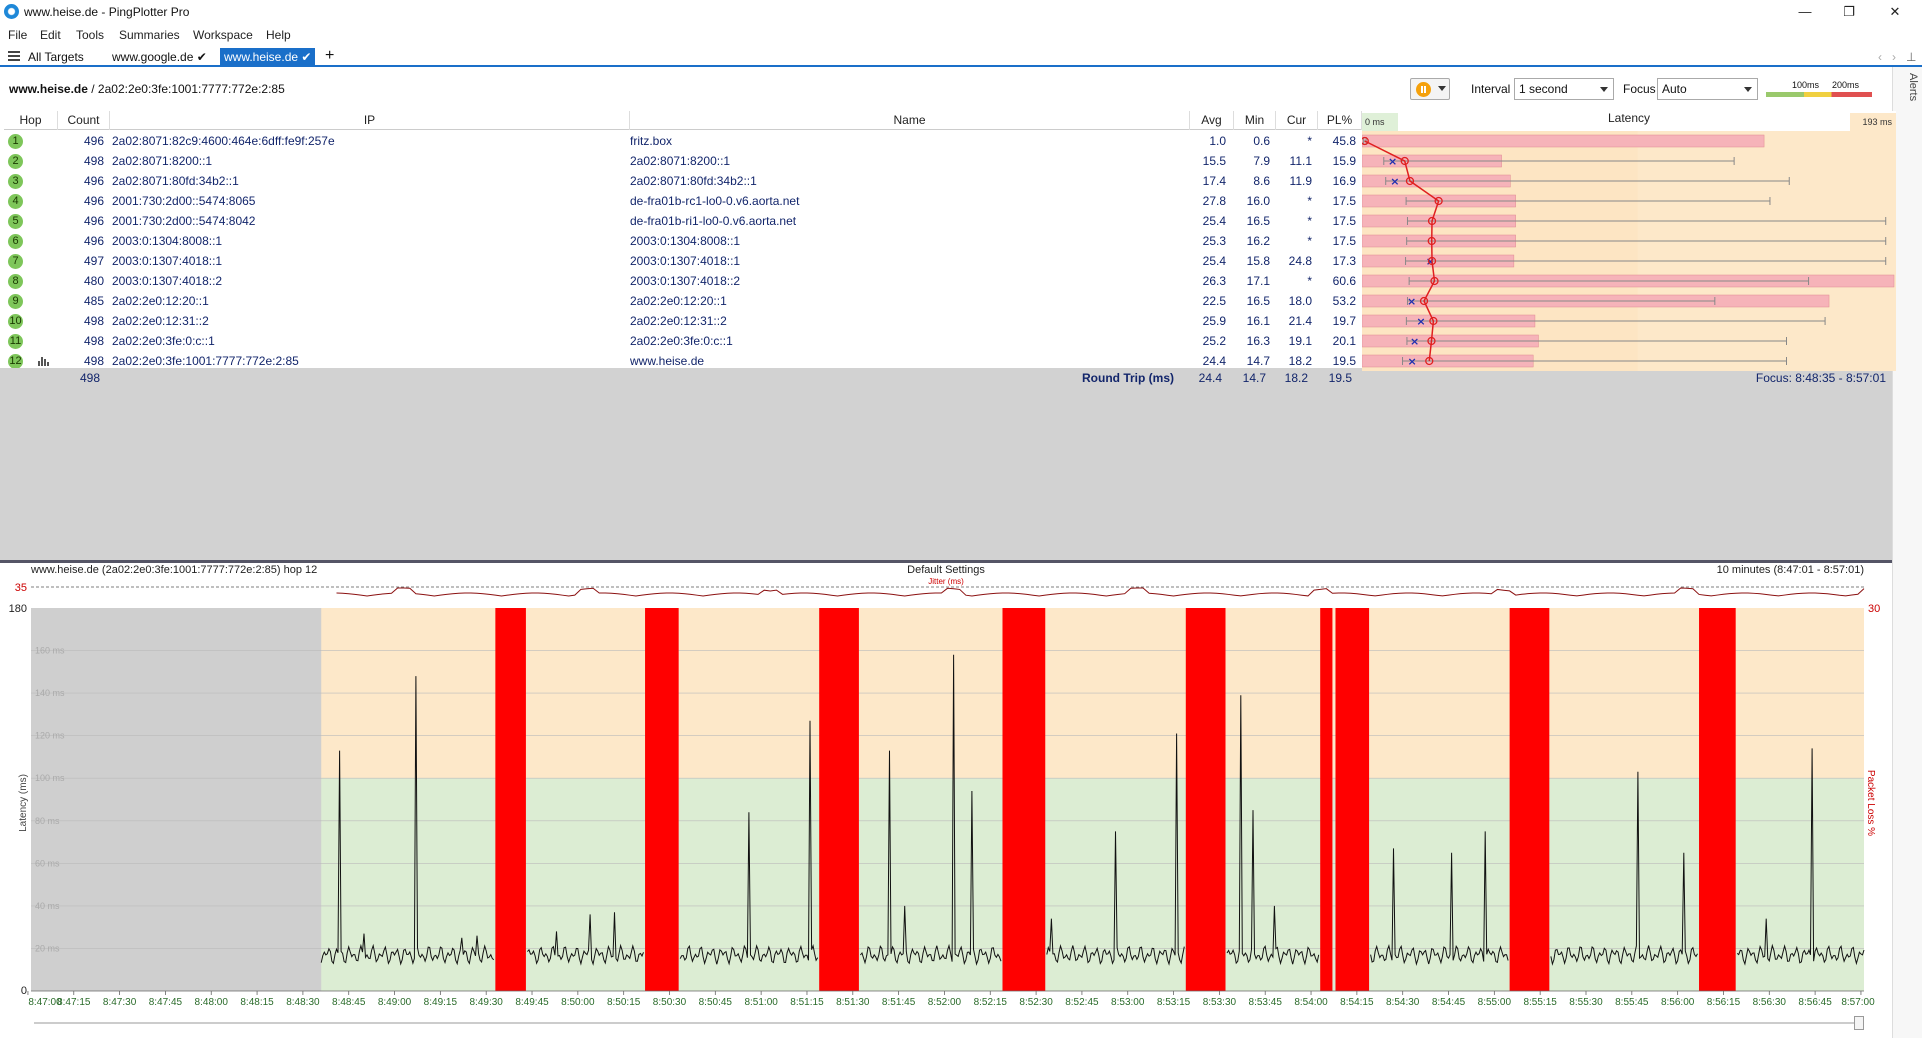  Describe the element at coordinates (120, 1002) in the screenshot. I see `x-tick-label: 8:47:30` at that location.